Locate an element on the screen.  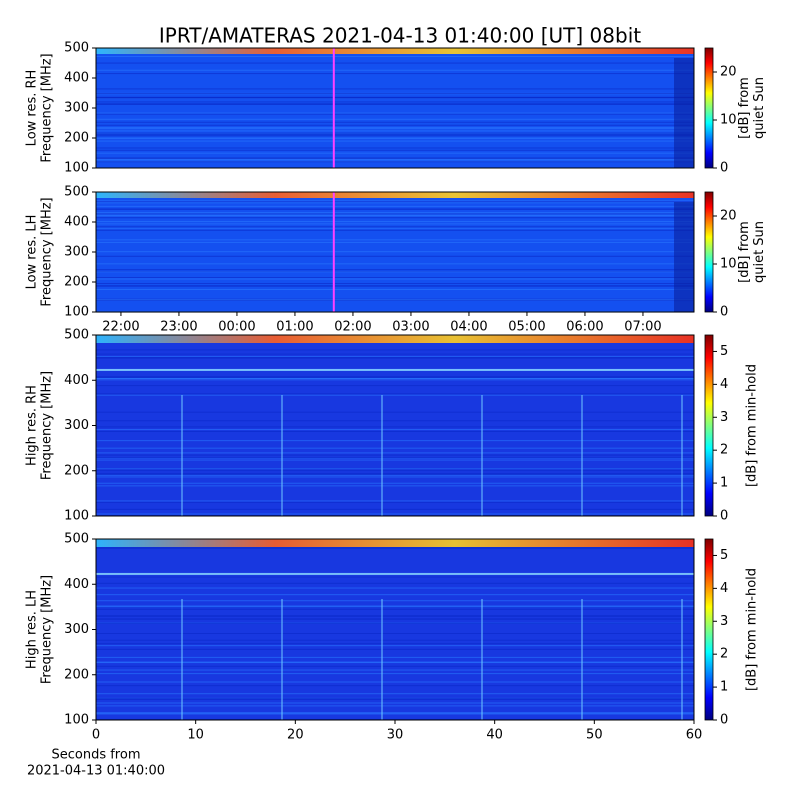
x-tick-label: 06:00 is located at coordinates (584, 327).